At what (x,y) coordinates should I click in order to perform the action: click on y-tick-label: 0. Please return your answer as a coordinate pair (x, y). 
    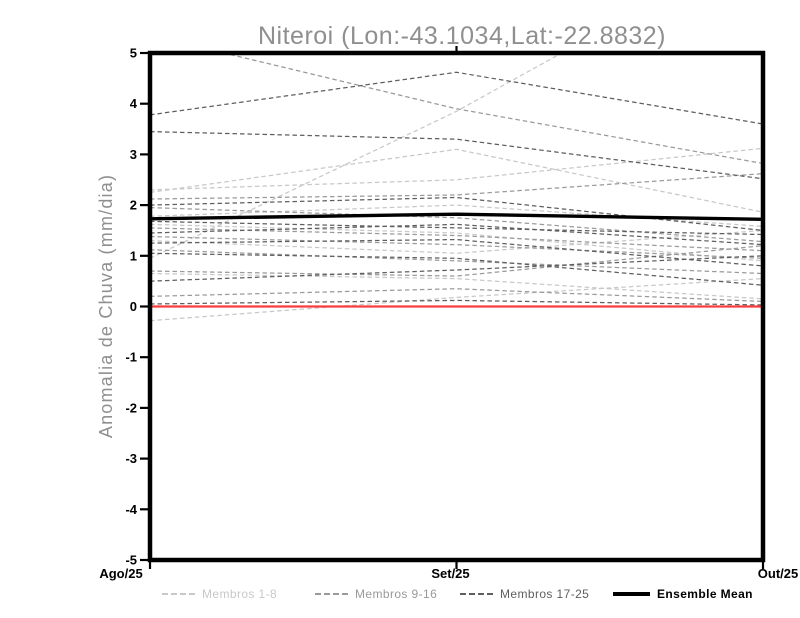
    Looking at the image, I should click on (133, 306).